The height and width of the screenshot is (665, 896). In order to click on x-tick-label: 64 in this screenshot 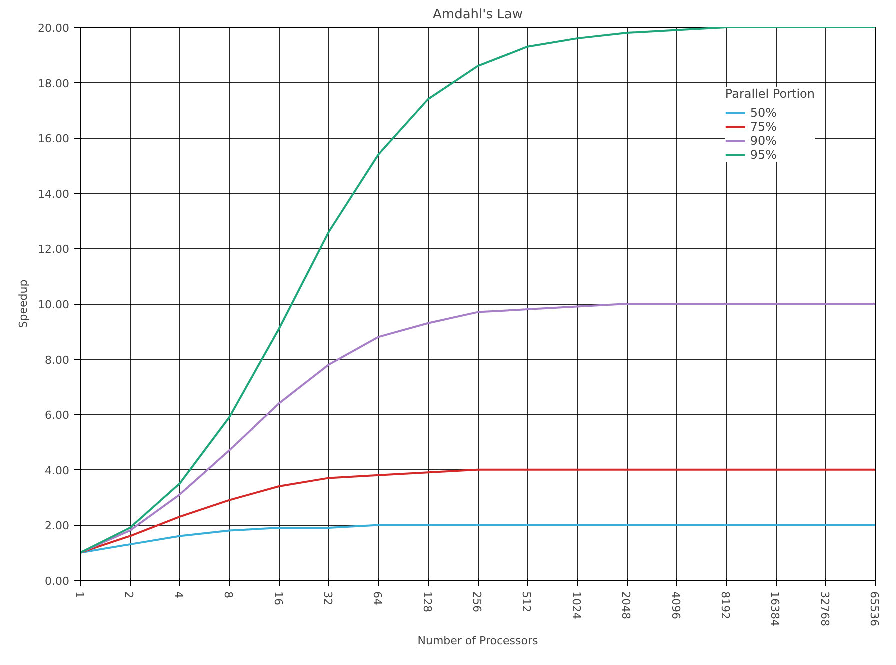, I will do `click(377, 599)`.